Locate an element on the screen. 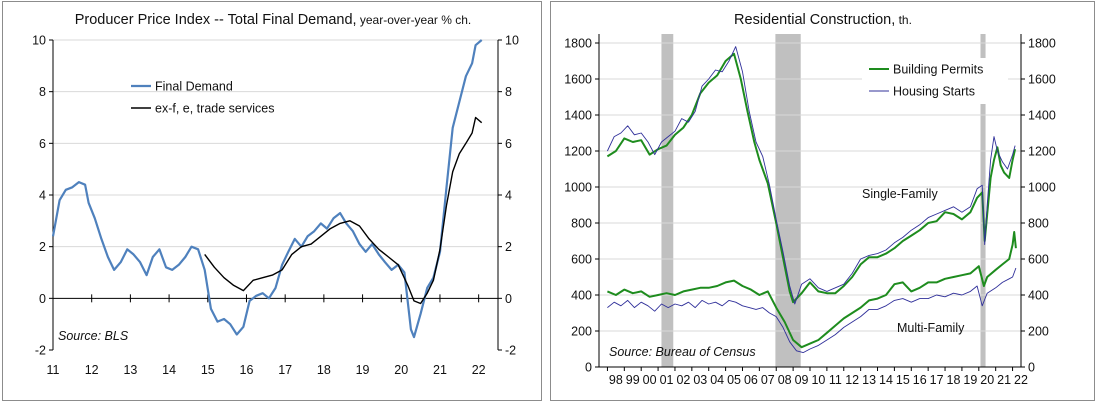 Image resolution: width=1098 pixels, height=406 pixels. housing-ytick-label-left-1200: 1200 is located at coordinates (578, 152).